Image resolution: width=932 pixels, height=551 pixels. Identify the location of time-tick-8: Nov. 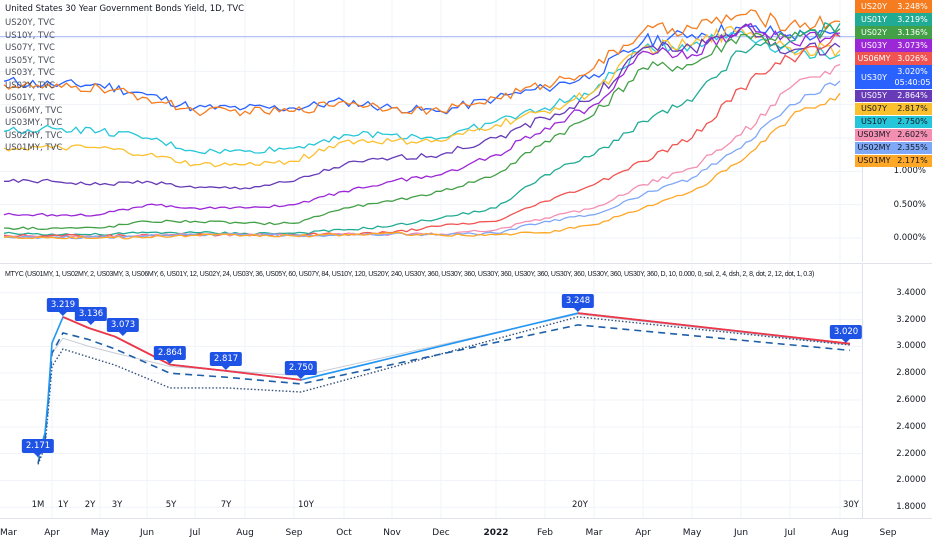
(392, 533).